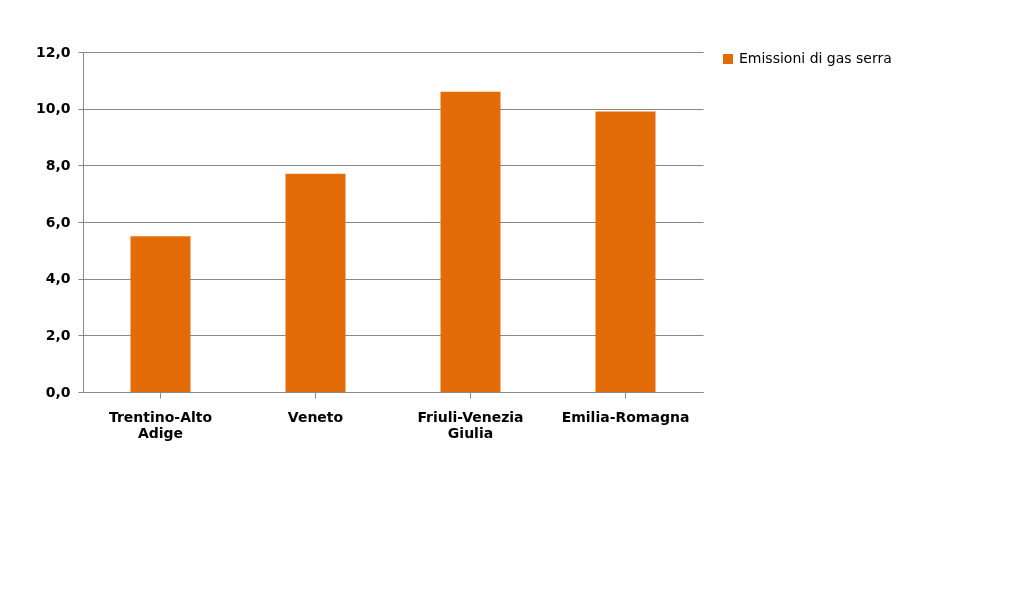  Describe the element at coordinates (58, 278) in the screenshot. I see `y-tick-label: 4,0` at that location.